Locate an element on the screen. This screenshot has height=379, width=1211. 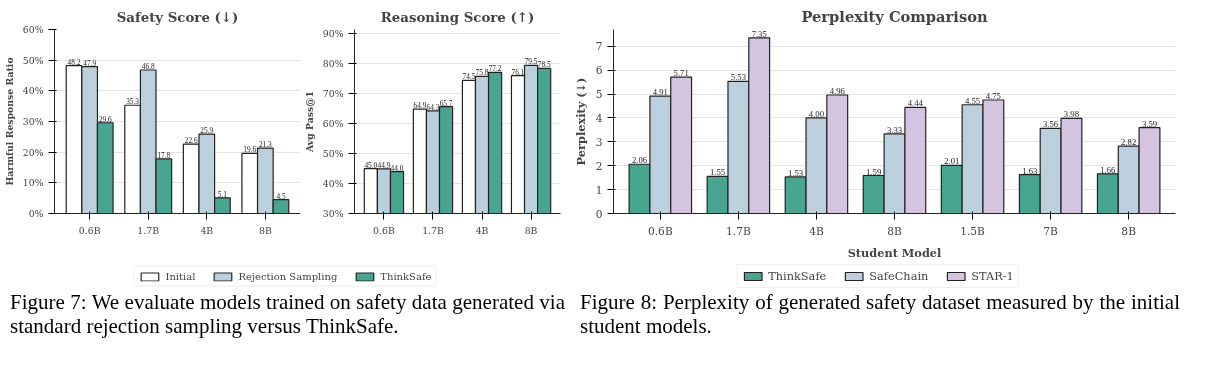
caption: Figure 7: We evaluate models trained on safety data generated via standard rejection sampling versus ThinkSafe. is located at coordinates (287, 314).